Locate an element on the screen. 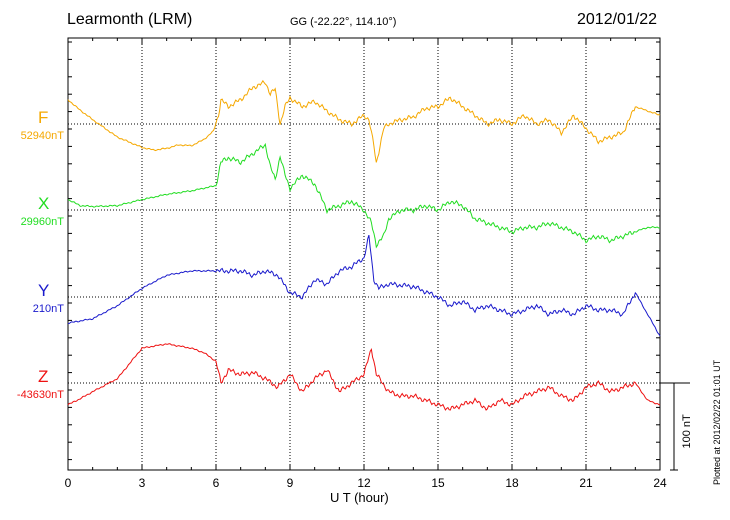  scale-bar-label: 100 nT is located at coordinates (687, 431).